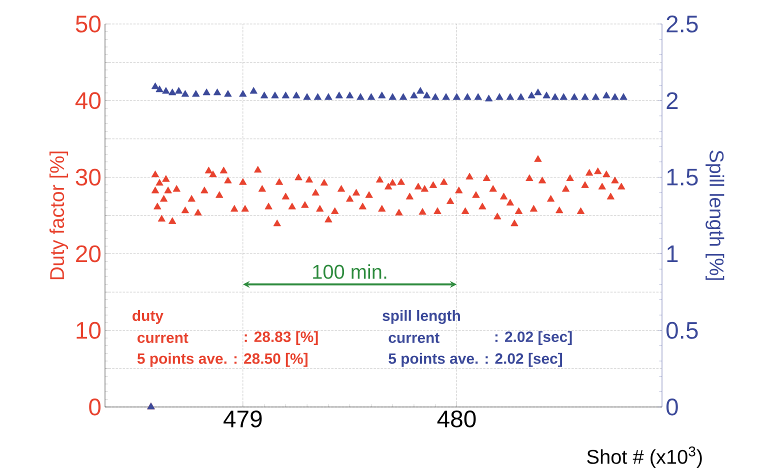 The height and width of the screenshot is (471, 778). I want to click on y-tick-label: 50, so click(88, 23).